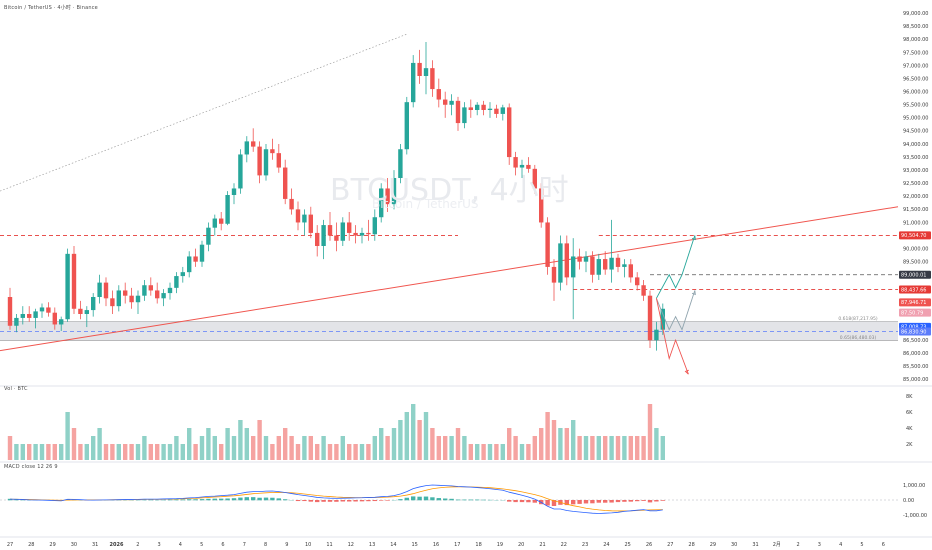 The width and height of the screenshot is (932, 550). Describe the element at coordinates (628, 545) in the screenshot. I see `time-tick-label: 25` at that location.